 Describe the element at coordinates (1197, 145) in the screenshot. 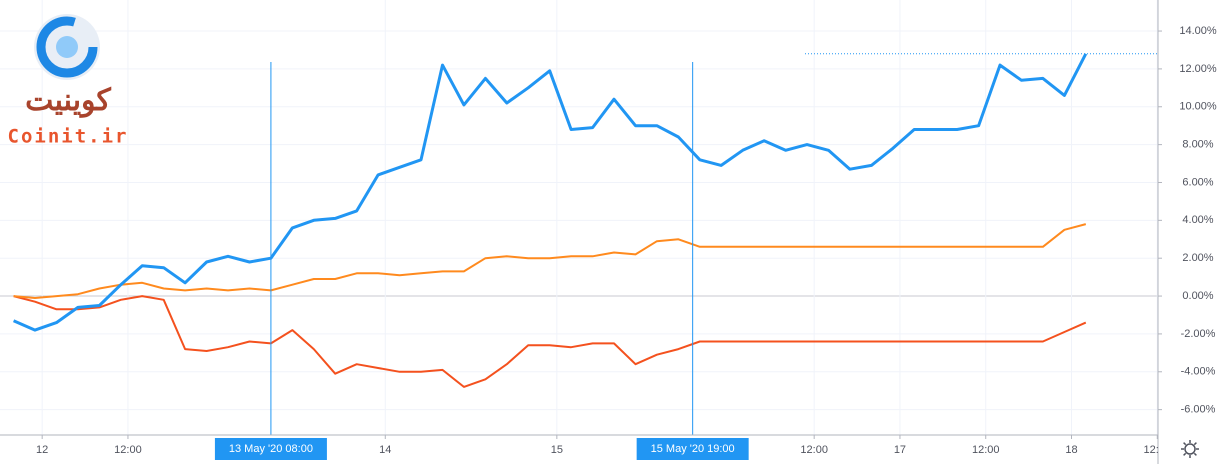

I see `y-tick-label: 8.00%` at that location.